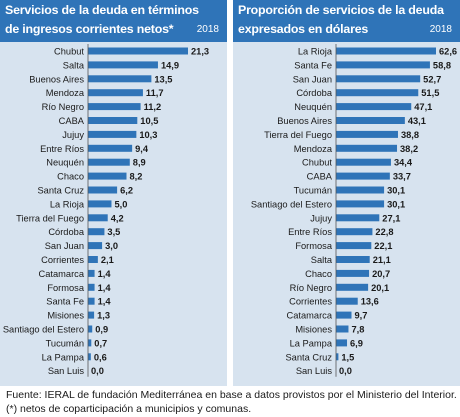 This screenshot has width=460, height=417. Describe the element at coordinates (120, 204) in the screenshot. I see `left-value-label: 5,0` at that location.